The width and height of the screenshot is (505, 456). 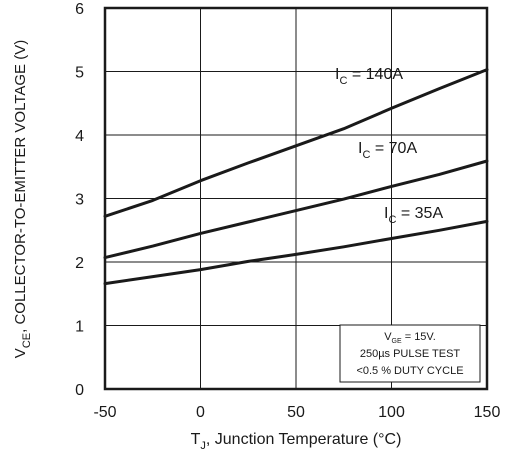 I want to click on test-condition-pulse: 250µs PULSE TEST, so click(x=410, y=354).